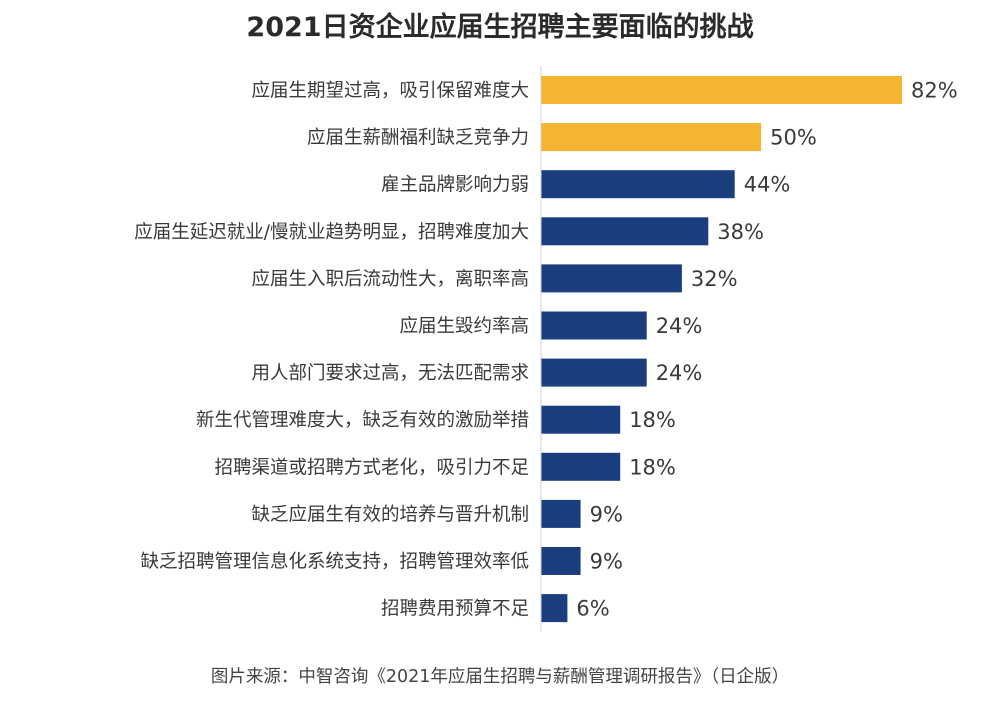  Describe the element at coordinates (652, 467) in the screenshot. I see `value-label-9: 18%` at that location.